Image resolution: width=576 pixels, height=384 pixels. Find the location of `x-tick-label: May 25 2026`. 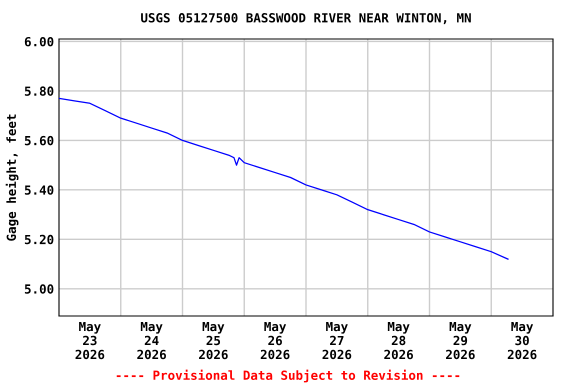

x-tick-label: May 25 2026 is located at coordinates (213, 341).